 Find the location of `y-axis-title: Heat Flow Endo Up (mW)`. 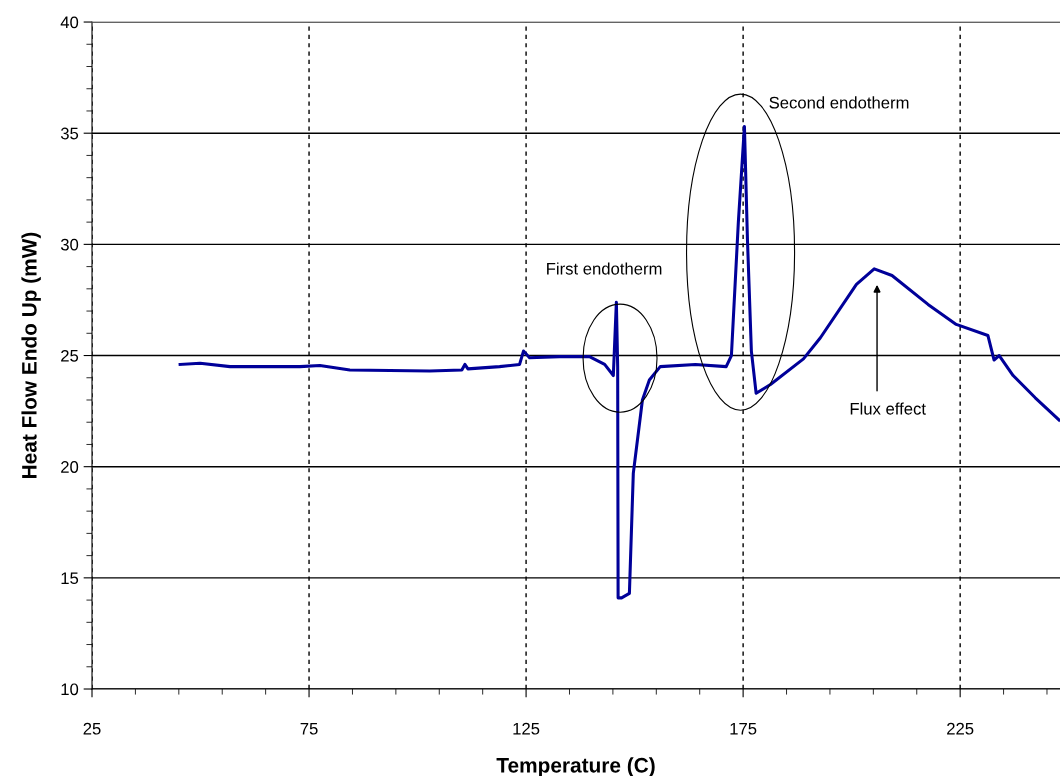

y-axis-title: Heat Flow Endo Up (mW) is located at coordinates (31, 355).